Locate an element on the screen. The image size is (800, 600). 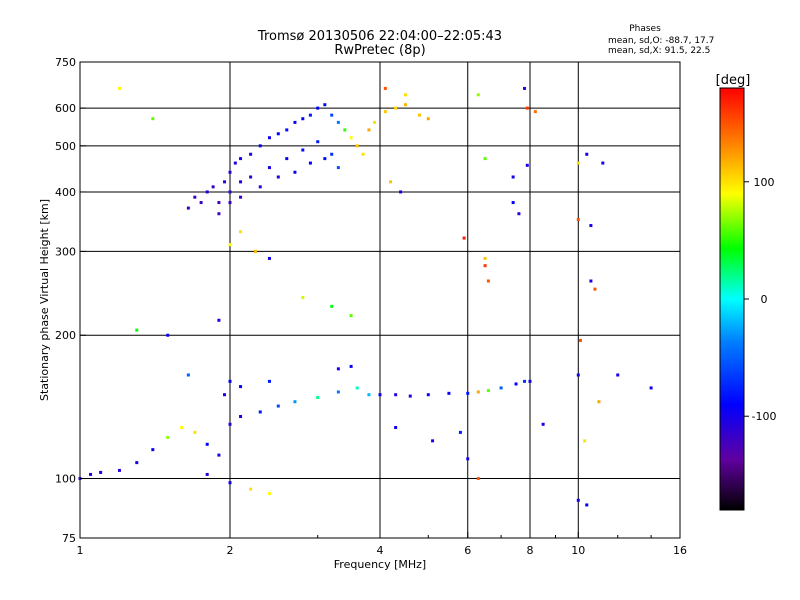
legend-line-x: mean, sd,X: 91.5, 22.5 is located at coordinates (659, 51).